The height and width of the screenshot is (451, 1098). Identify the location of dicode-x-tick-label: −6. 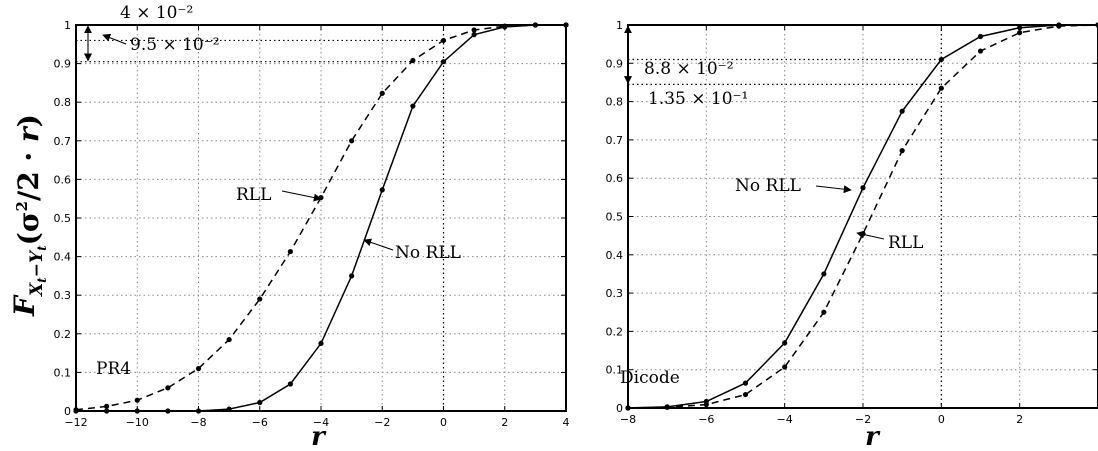
(706, 419).